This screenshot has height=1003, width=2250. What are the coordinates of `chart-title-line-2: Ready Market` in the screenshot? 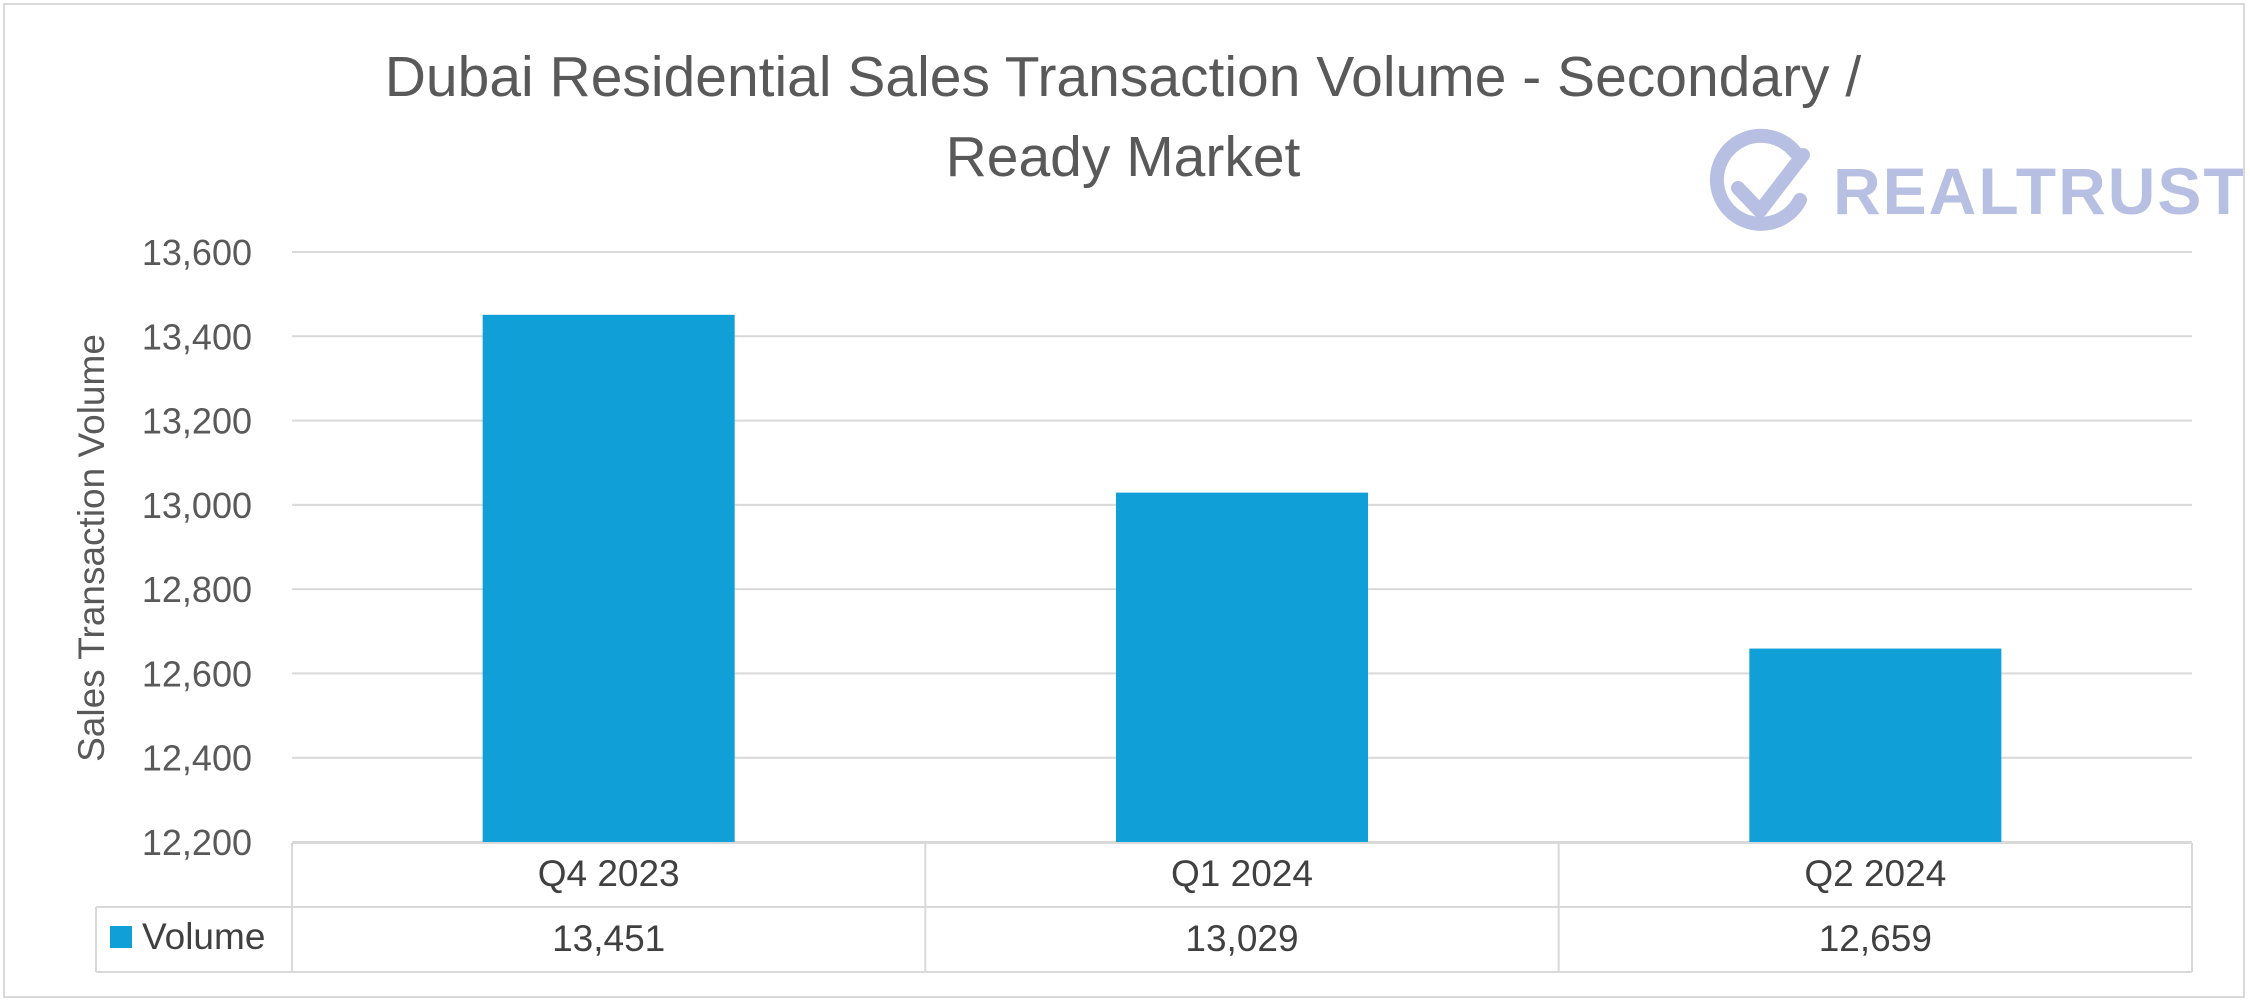 It's located at (1123, 157).